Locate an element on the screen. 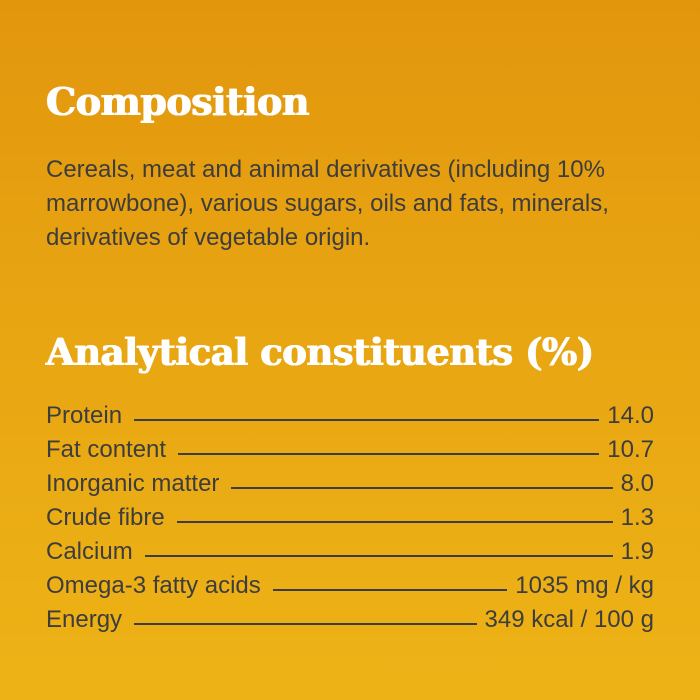  analytical-constituents-heading: Analytical constituents (%) is located at coordinates (320, 352).